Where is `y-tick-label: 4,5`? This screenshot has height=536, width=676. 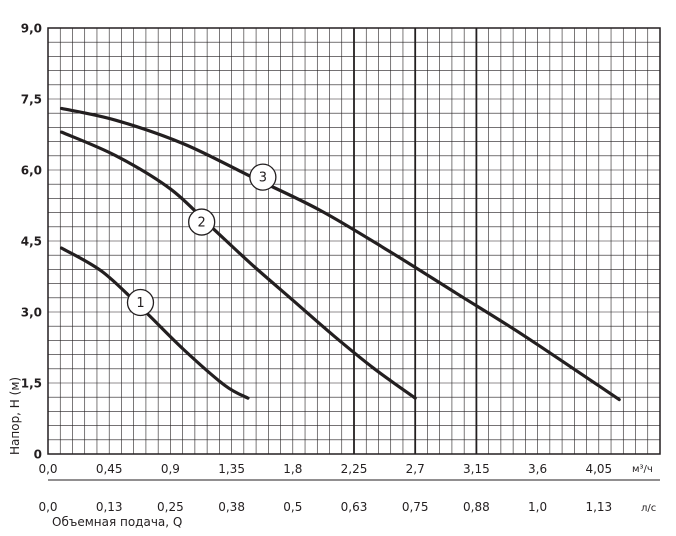 y-tick-label: 4,5 is located at coordinates (31, 242).